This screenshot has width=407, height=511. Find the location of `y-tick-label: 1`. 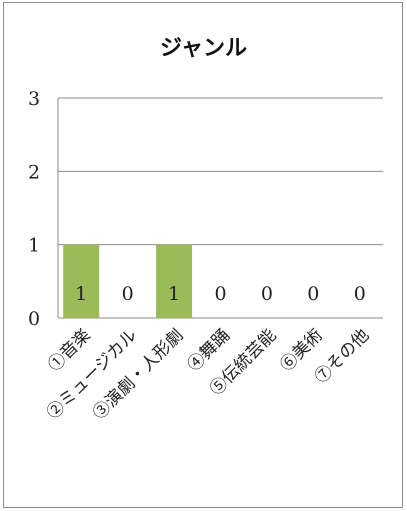

y-tick-label: 1 is located at coordinates (34, 246).